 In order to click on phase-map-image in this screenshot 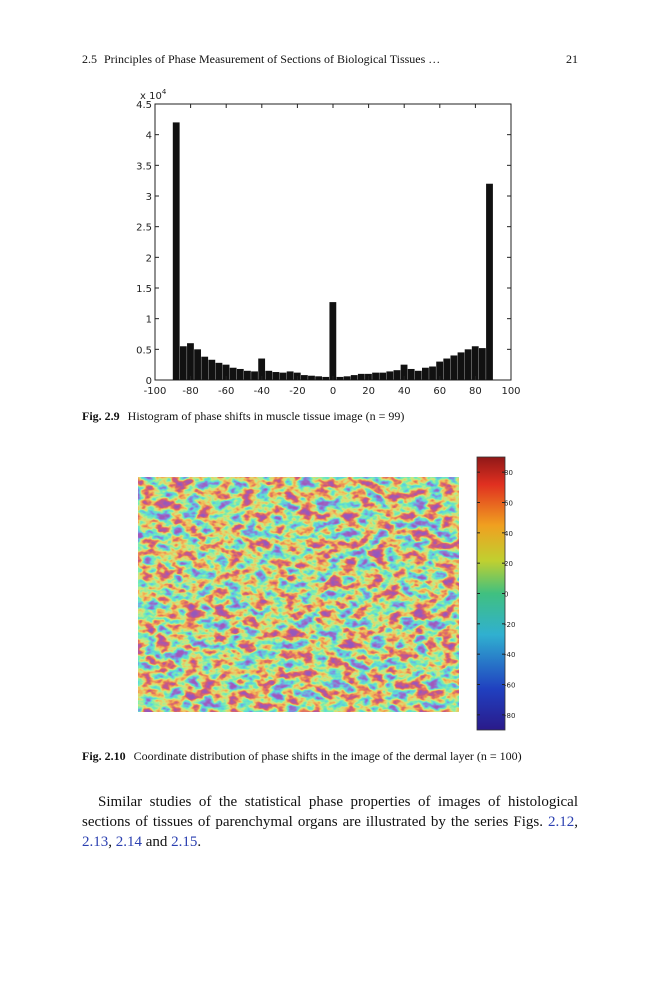, I will do `click(298, 594)`.